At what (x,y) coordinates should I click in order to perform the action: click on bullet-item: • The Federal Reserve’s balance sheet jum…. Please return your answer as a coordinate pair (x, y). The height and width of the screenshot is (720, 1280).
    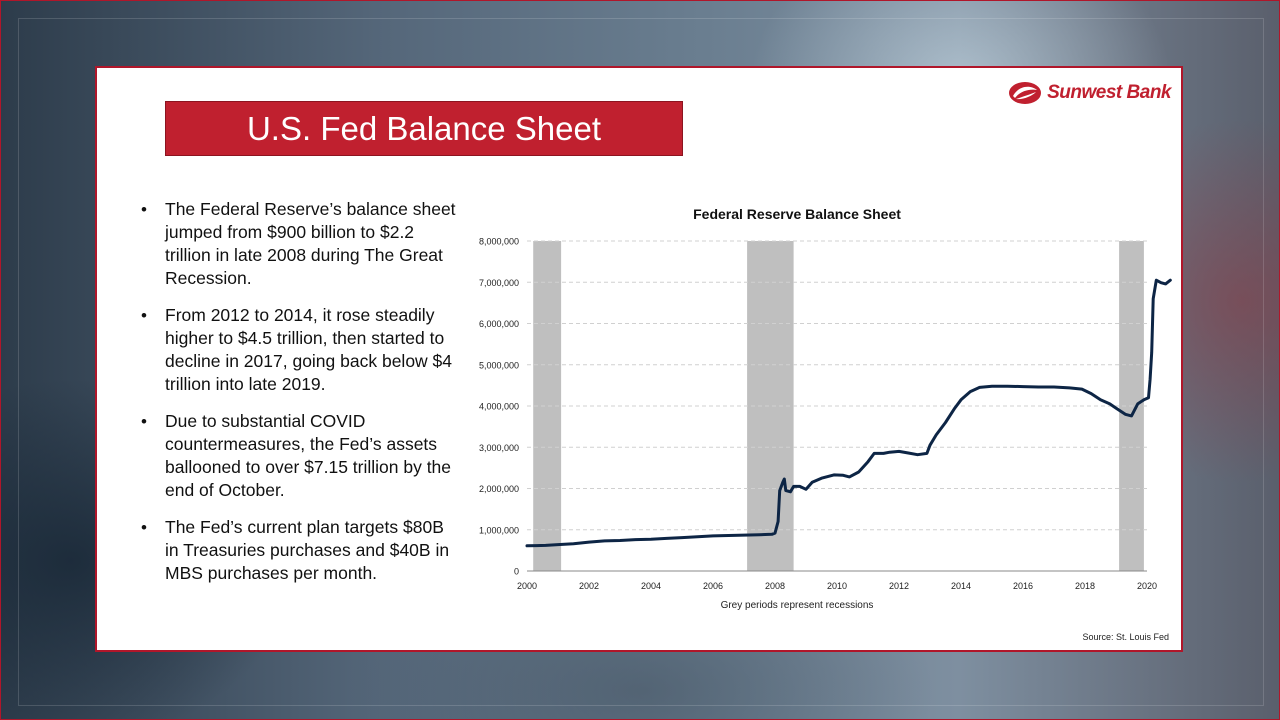
    Looking at the image, I should click on (297, 244).